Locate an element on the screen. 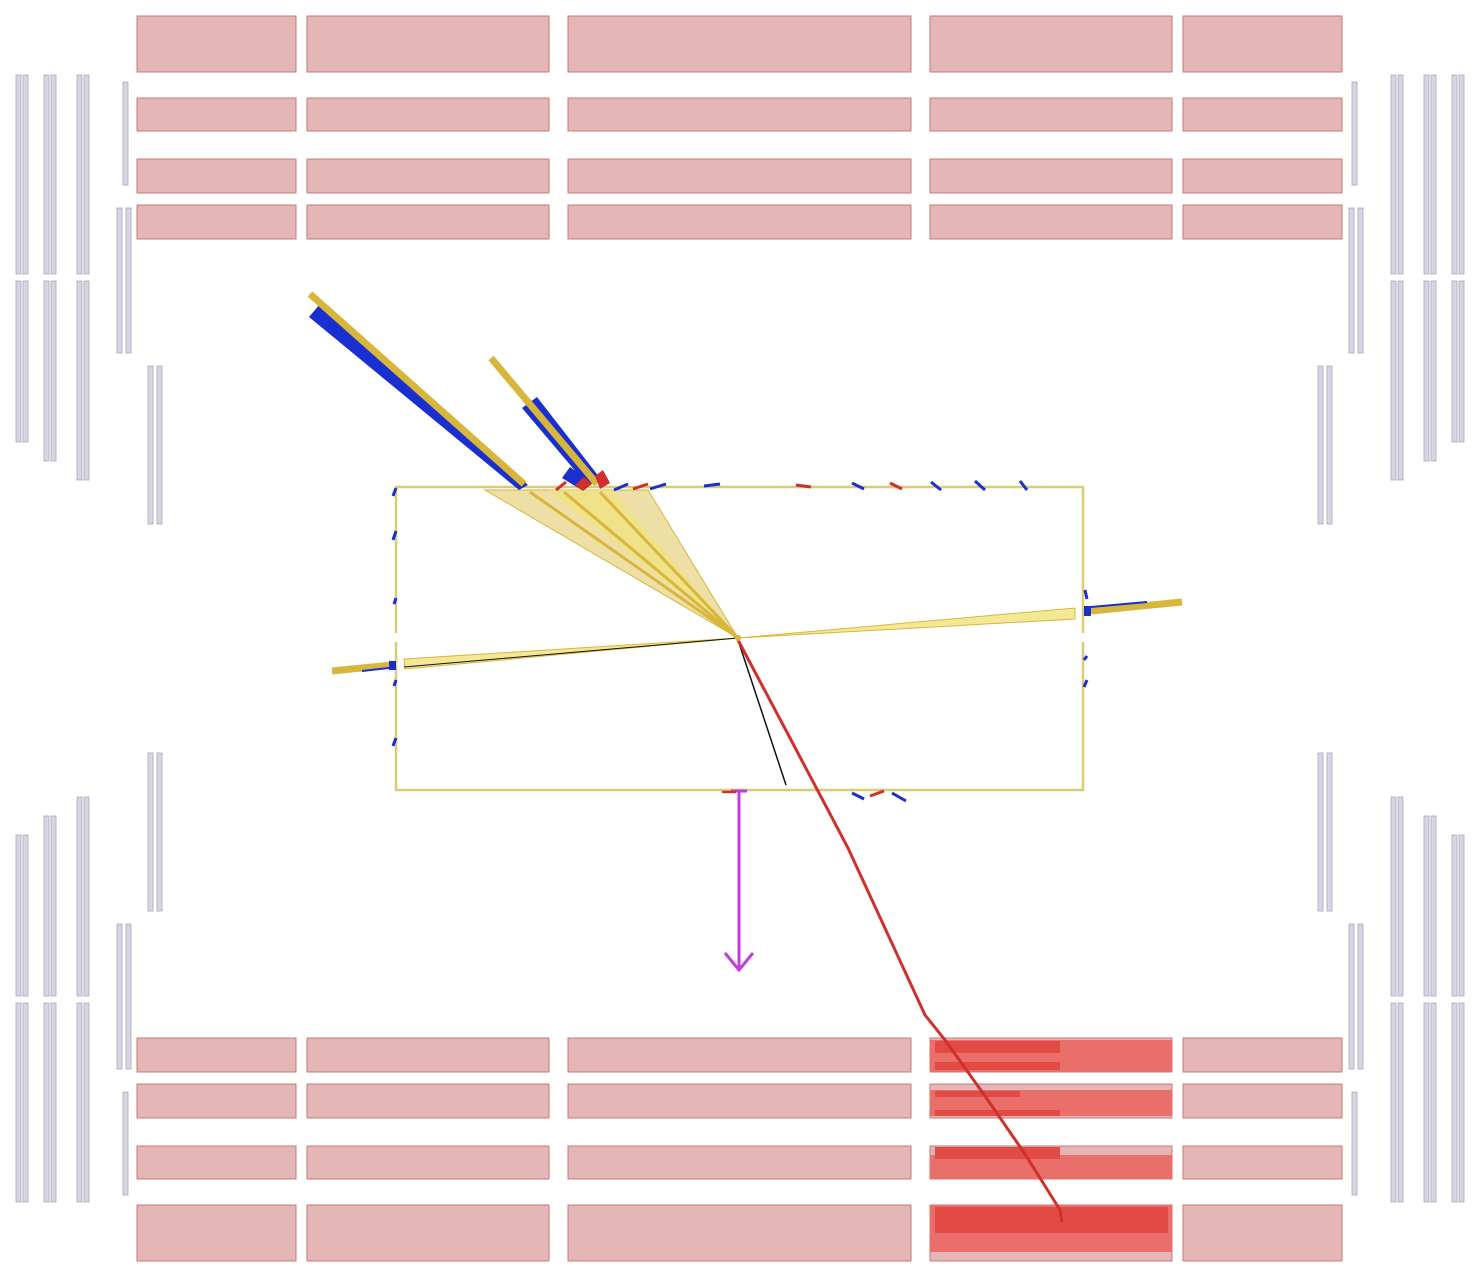 Image resolution: width=1480 pixels, height=1280 pixels. muon-track is located at coordinates (900, 931).